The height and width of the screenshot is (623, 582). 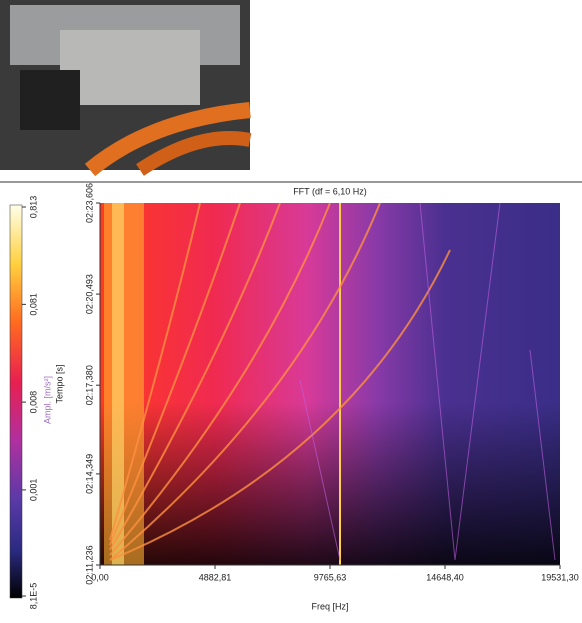 I want to click on y-axis-label: Tempo [s], so click(x=59, y=383).